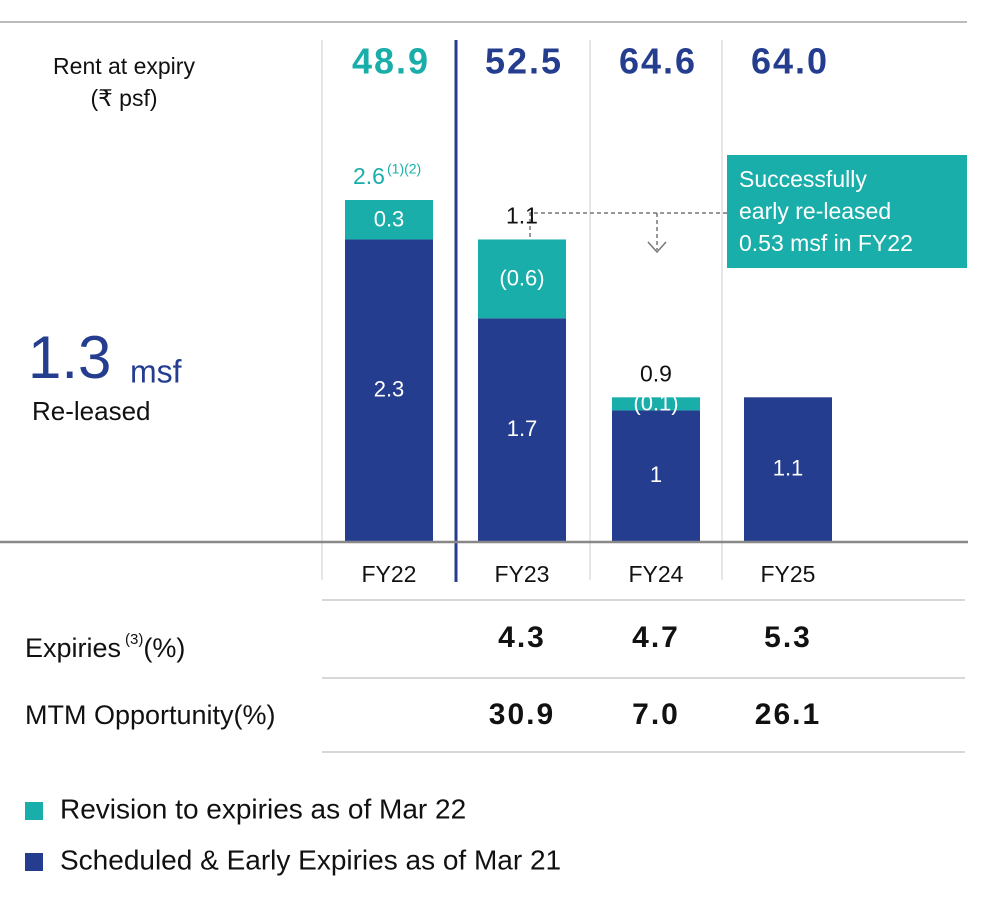 The height and width of the screenshot is (905, 995). What do you see at coordinates (310, 859) in the screenshot?
I see `legend-label: Scheduled & Early Expiries as of Mar 21` at bounding box center [310, 859].